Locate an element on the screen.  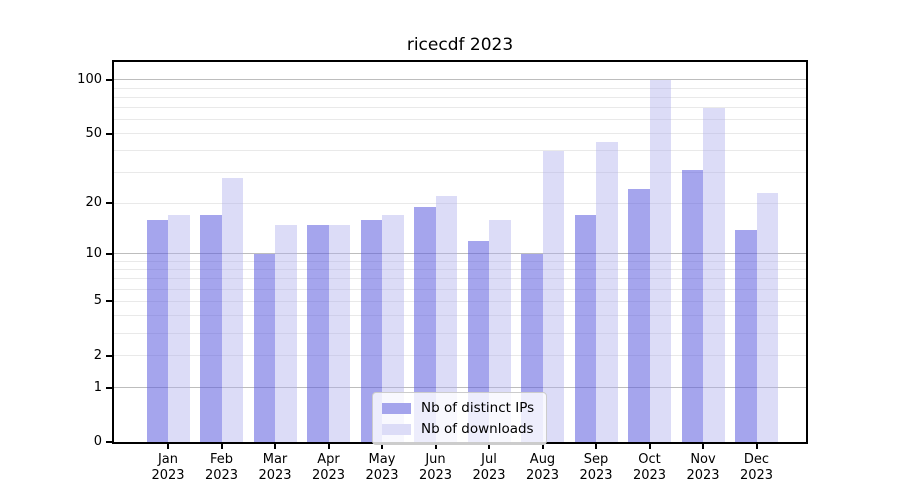
bar-apr-nb-of-downloads is located at coordinates (339, 333).